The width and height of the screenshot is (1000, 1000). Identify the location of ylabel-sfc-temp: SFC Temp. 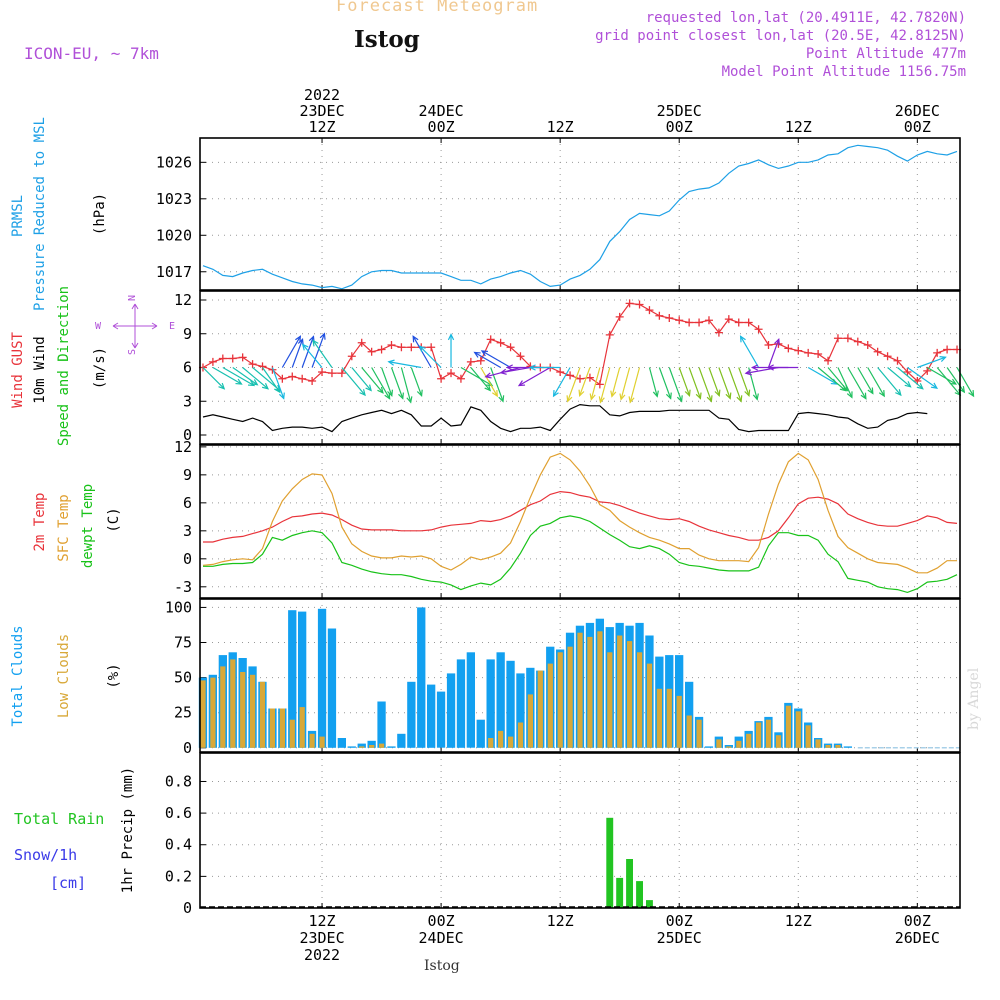
(64, 527).